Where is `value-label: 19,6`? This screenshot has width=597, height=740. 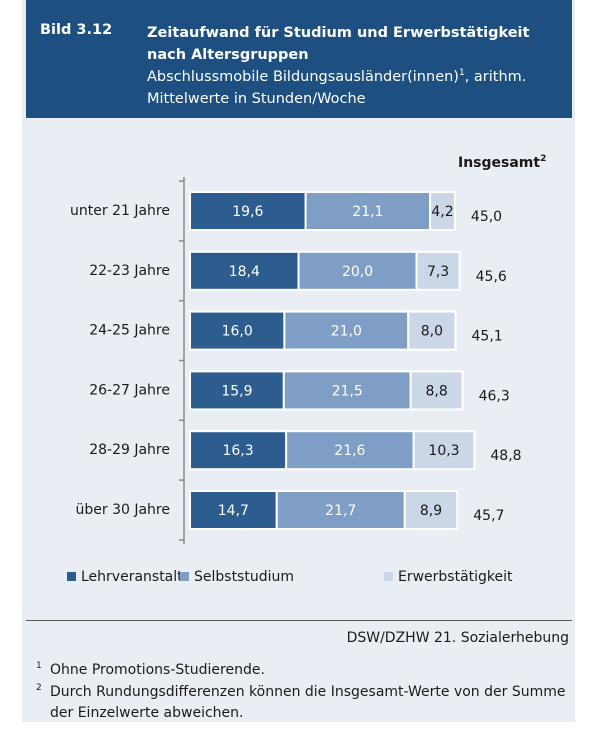
value-label: 19,6 is located at coordinates (247, 212).